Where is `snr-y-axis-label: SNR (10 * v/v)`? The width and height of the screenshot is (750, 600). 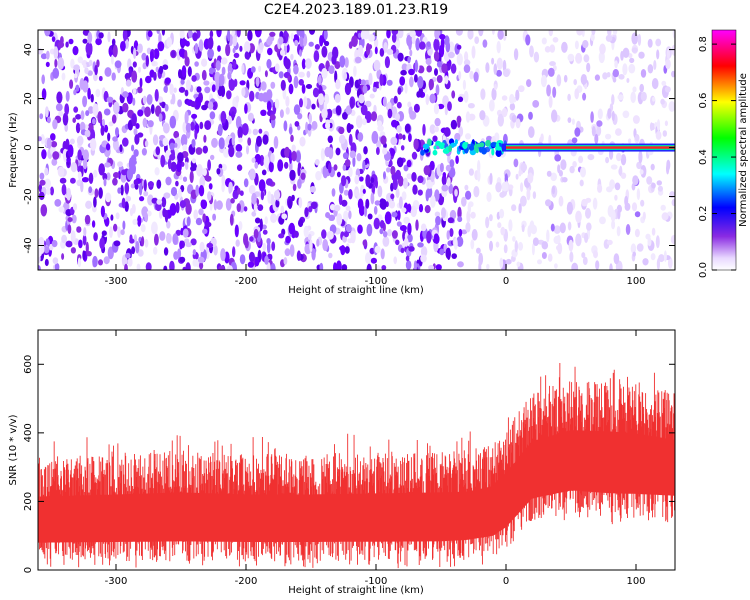 snr-y-axis-label: SNR (10 * v/v) is located at coordinates (13, 449).